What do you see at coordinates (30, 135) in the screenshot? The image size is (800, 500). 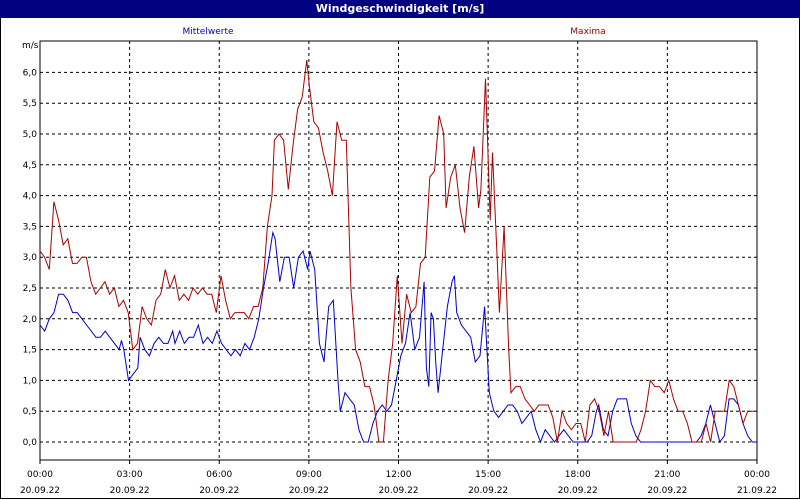 I see `y-tick-label: 5,0` at bounding box center [30, 135].